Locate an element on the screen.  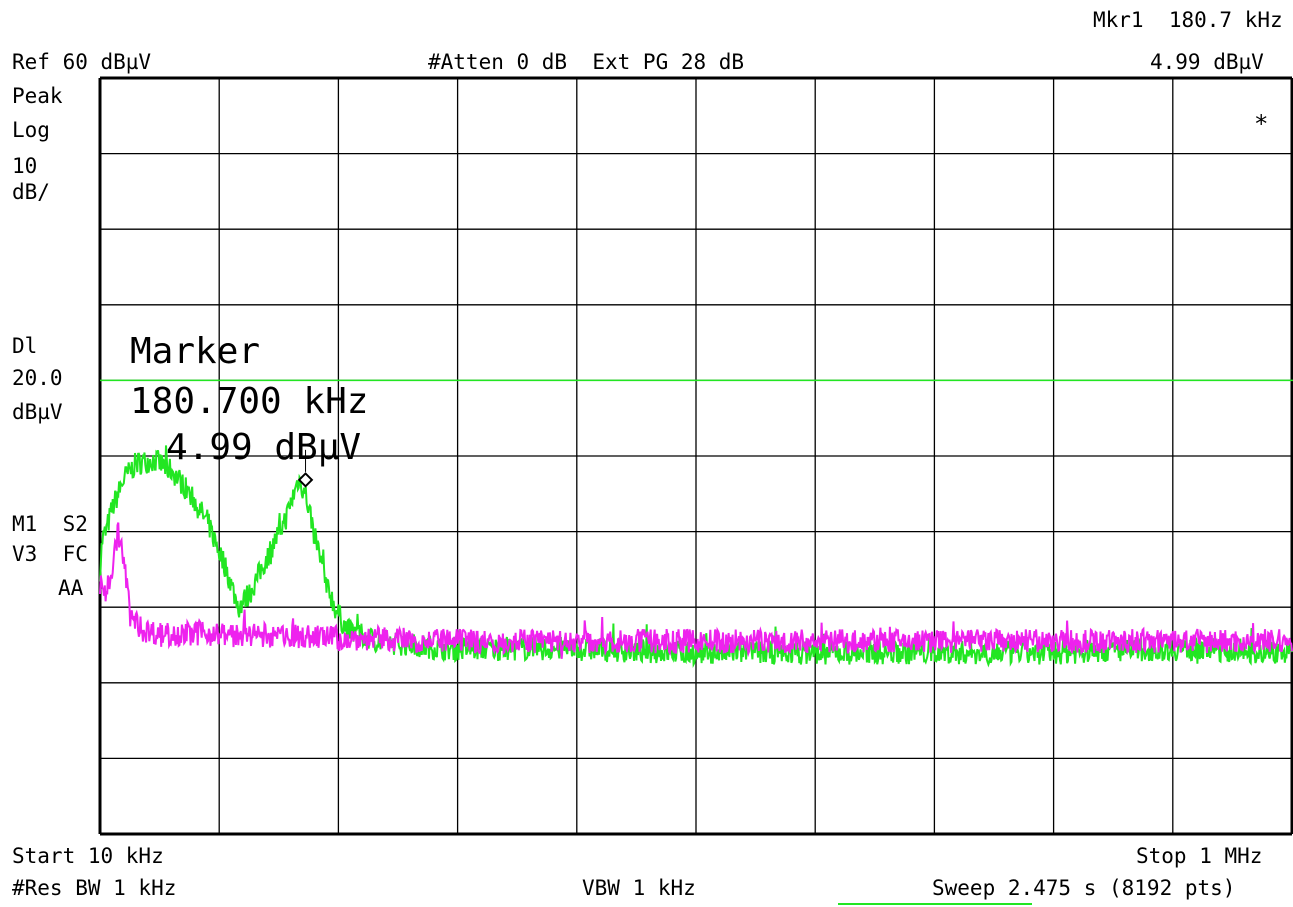
display-line-unit: dBµV is located at coordinates (37, 412).